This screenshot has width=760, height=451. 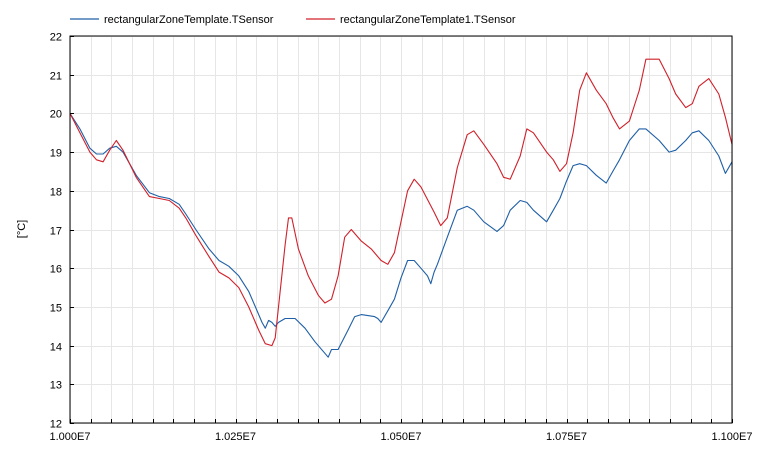 What do you see at coordinates (235, 437) in the screenshot?
I see `x-tick-label: 1.025E7` at bounding box center [235, 437].